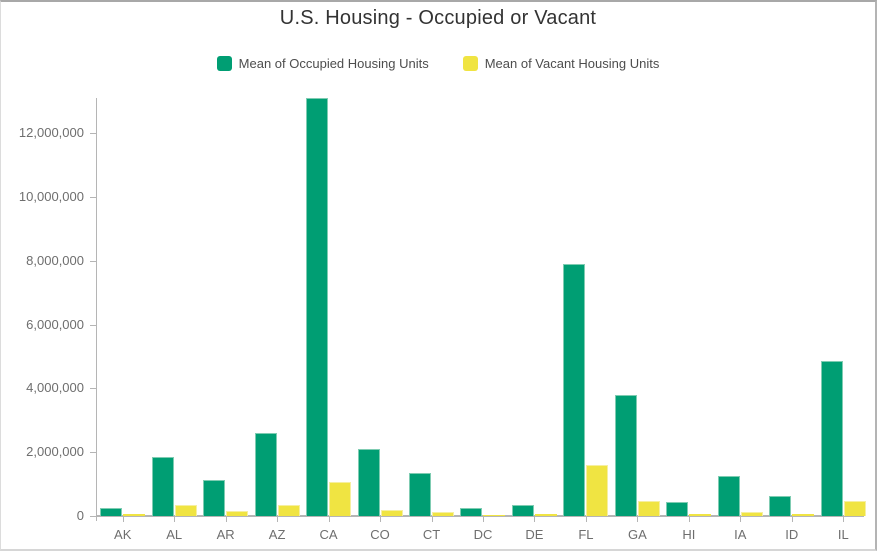  Describe the element at coordinates (96, 309) in the screenshot. I see `y-axis-line` at that location.